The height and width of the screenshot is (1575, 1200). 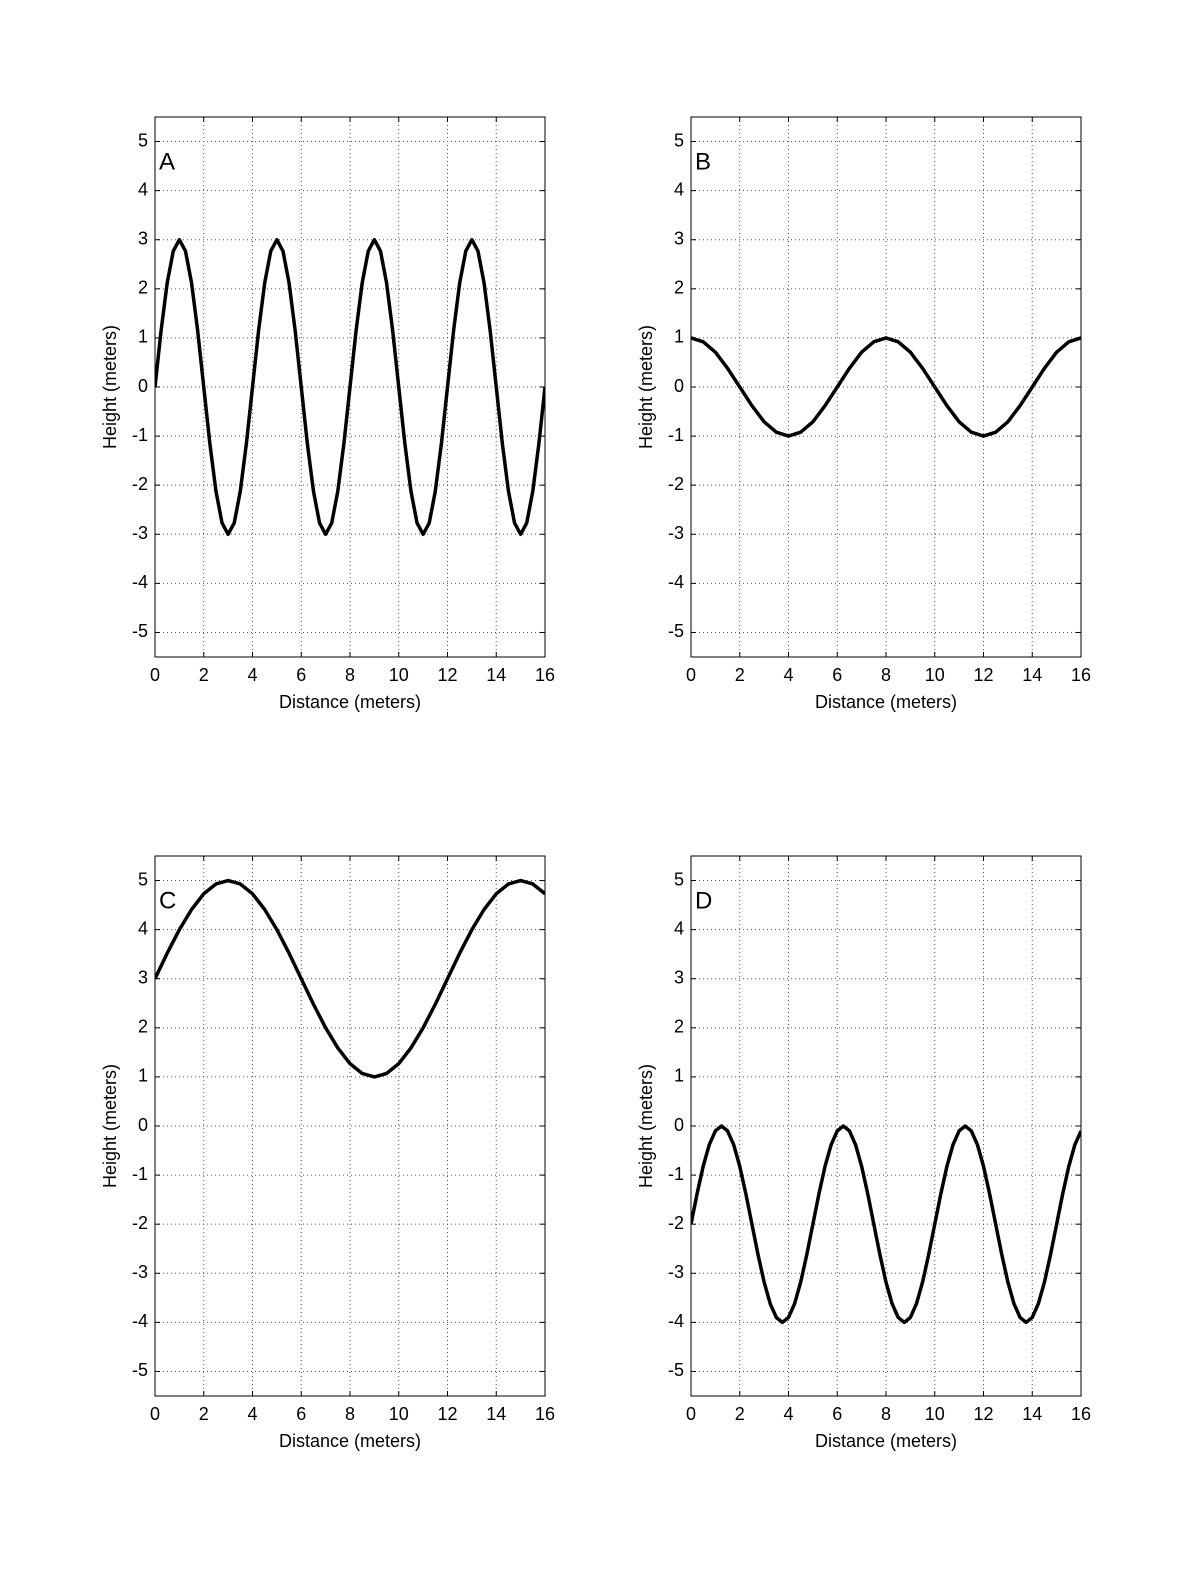 What do you see at coordinates (167, 161) in the screenshot?
I see `panel-label: A` at bounding box center [167, 161].